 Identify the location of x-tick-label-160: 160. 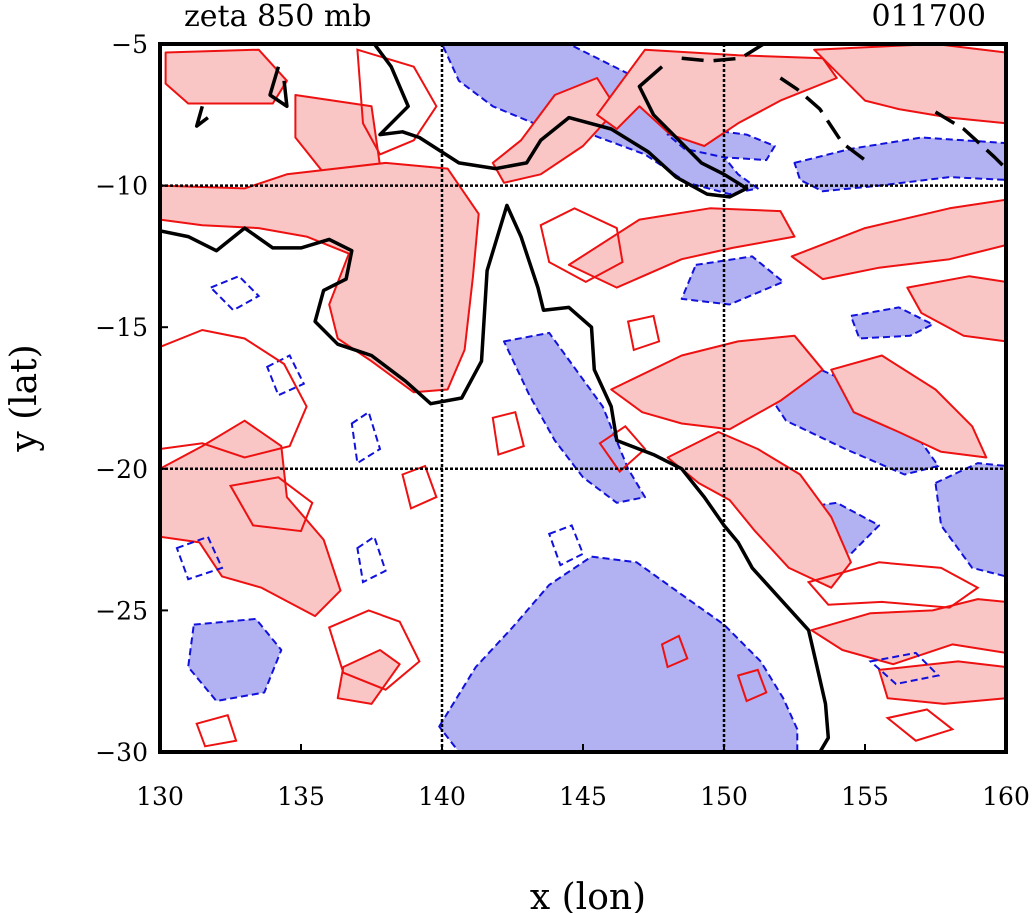
(1006, 796).